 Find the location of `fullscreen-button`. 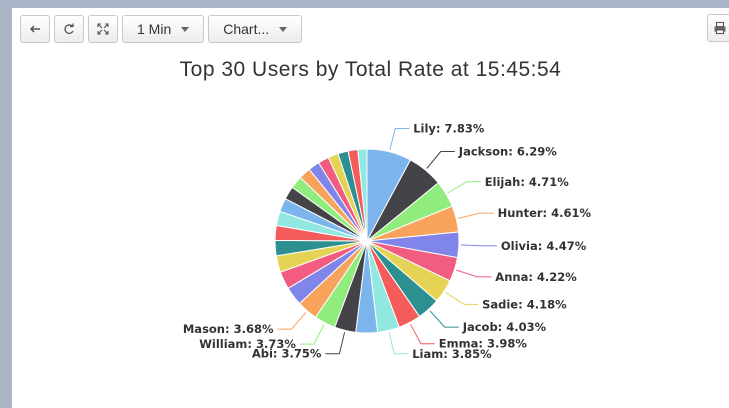

fullscreen-button is located at coordinates (103, 29).